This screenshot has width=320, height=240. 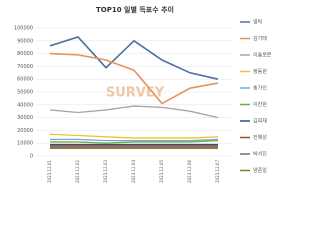 I want to click on legend-label: 이솔로몬, so click(x=262, y=55).